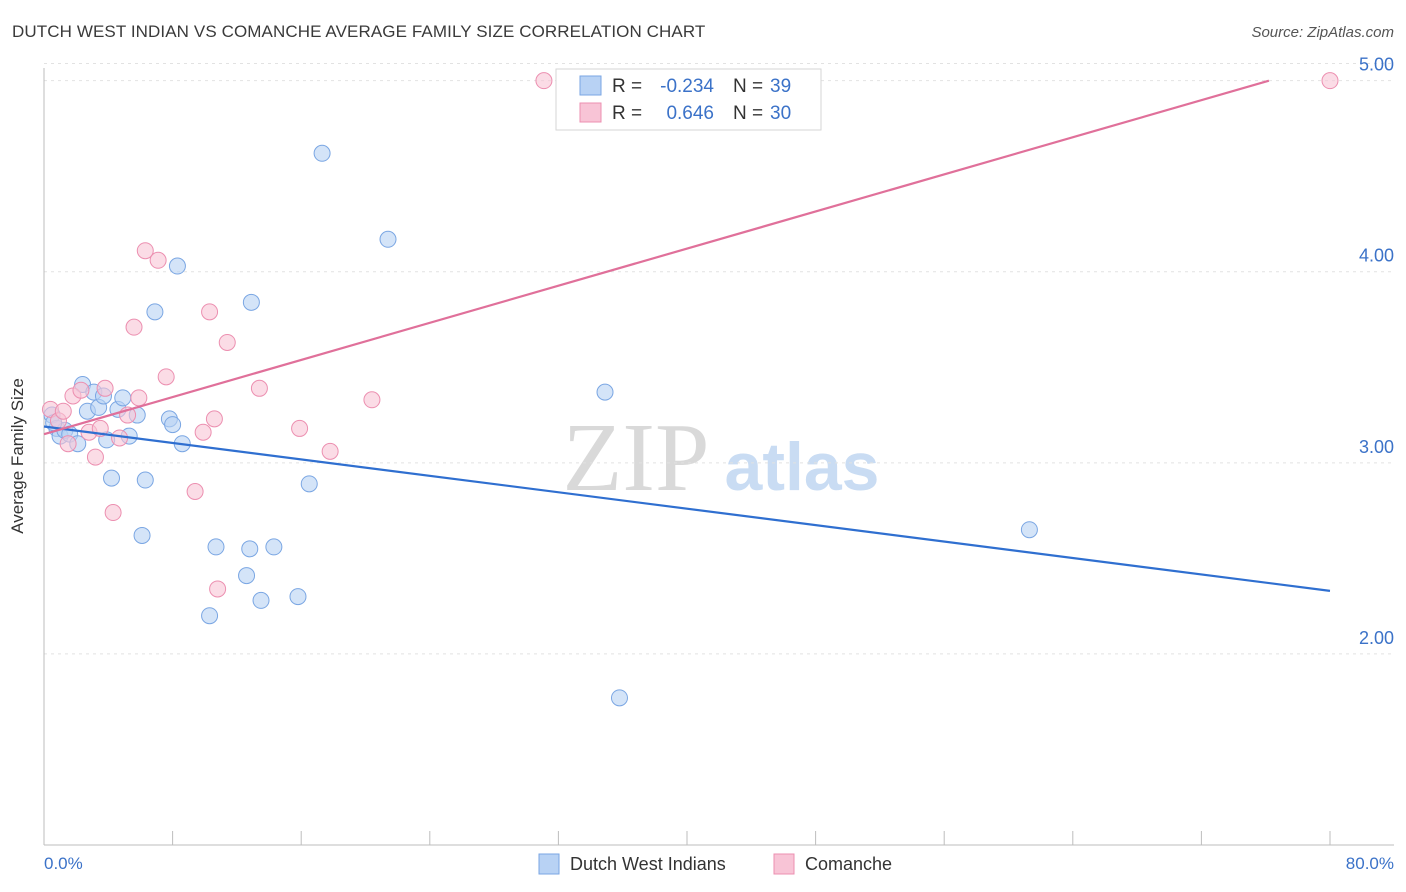 The height and width of the screenshot is (892, 1406). I want to click on legend-r-label-1: R =, so click(627, 86).